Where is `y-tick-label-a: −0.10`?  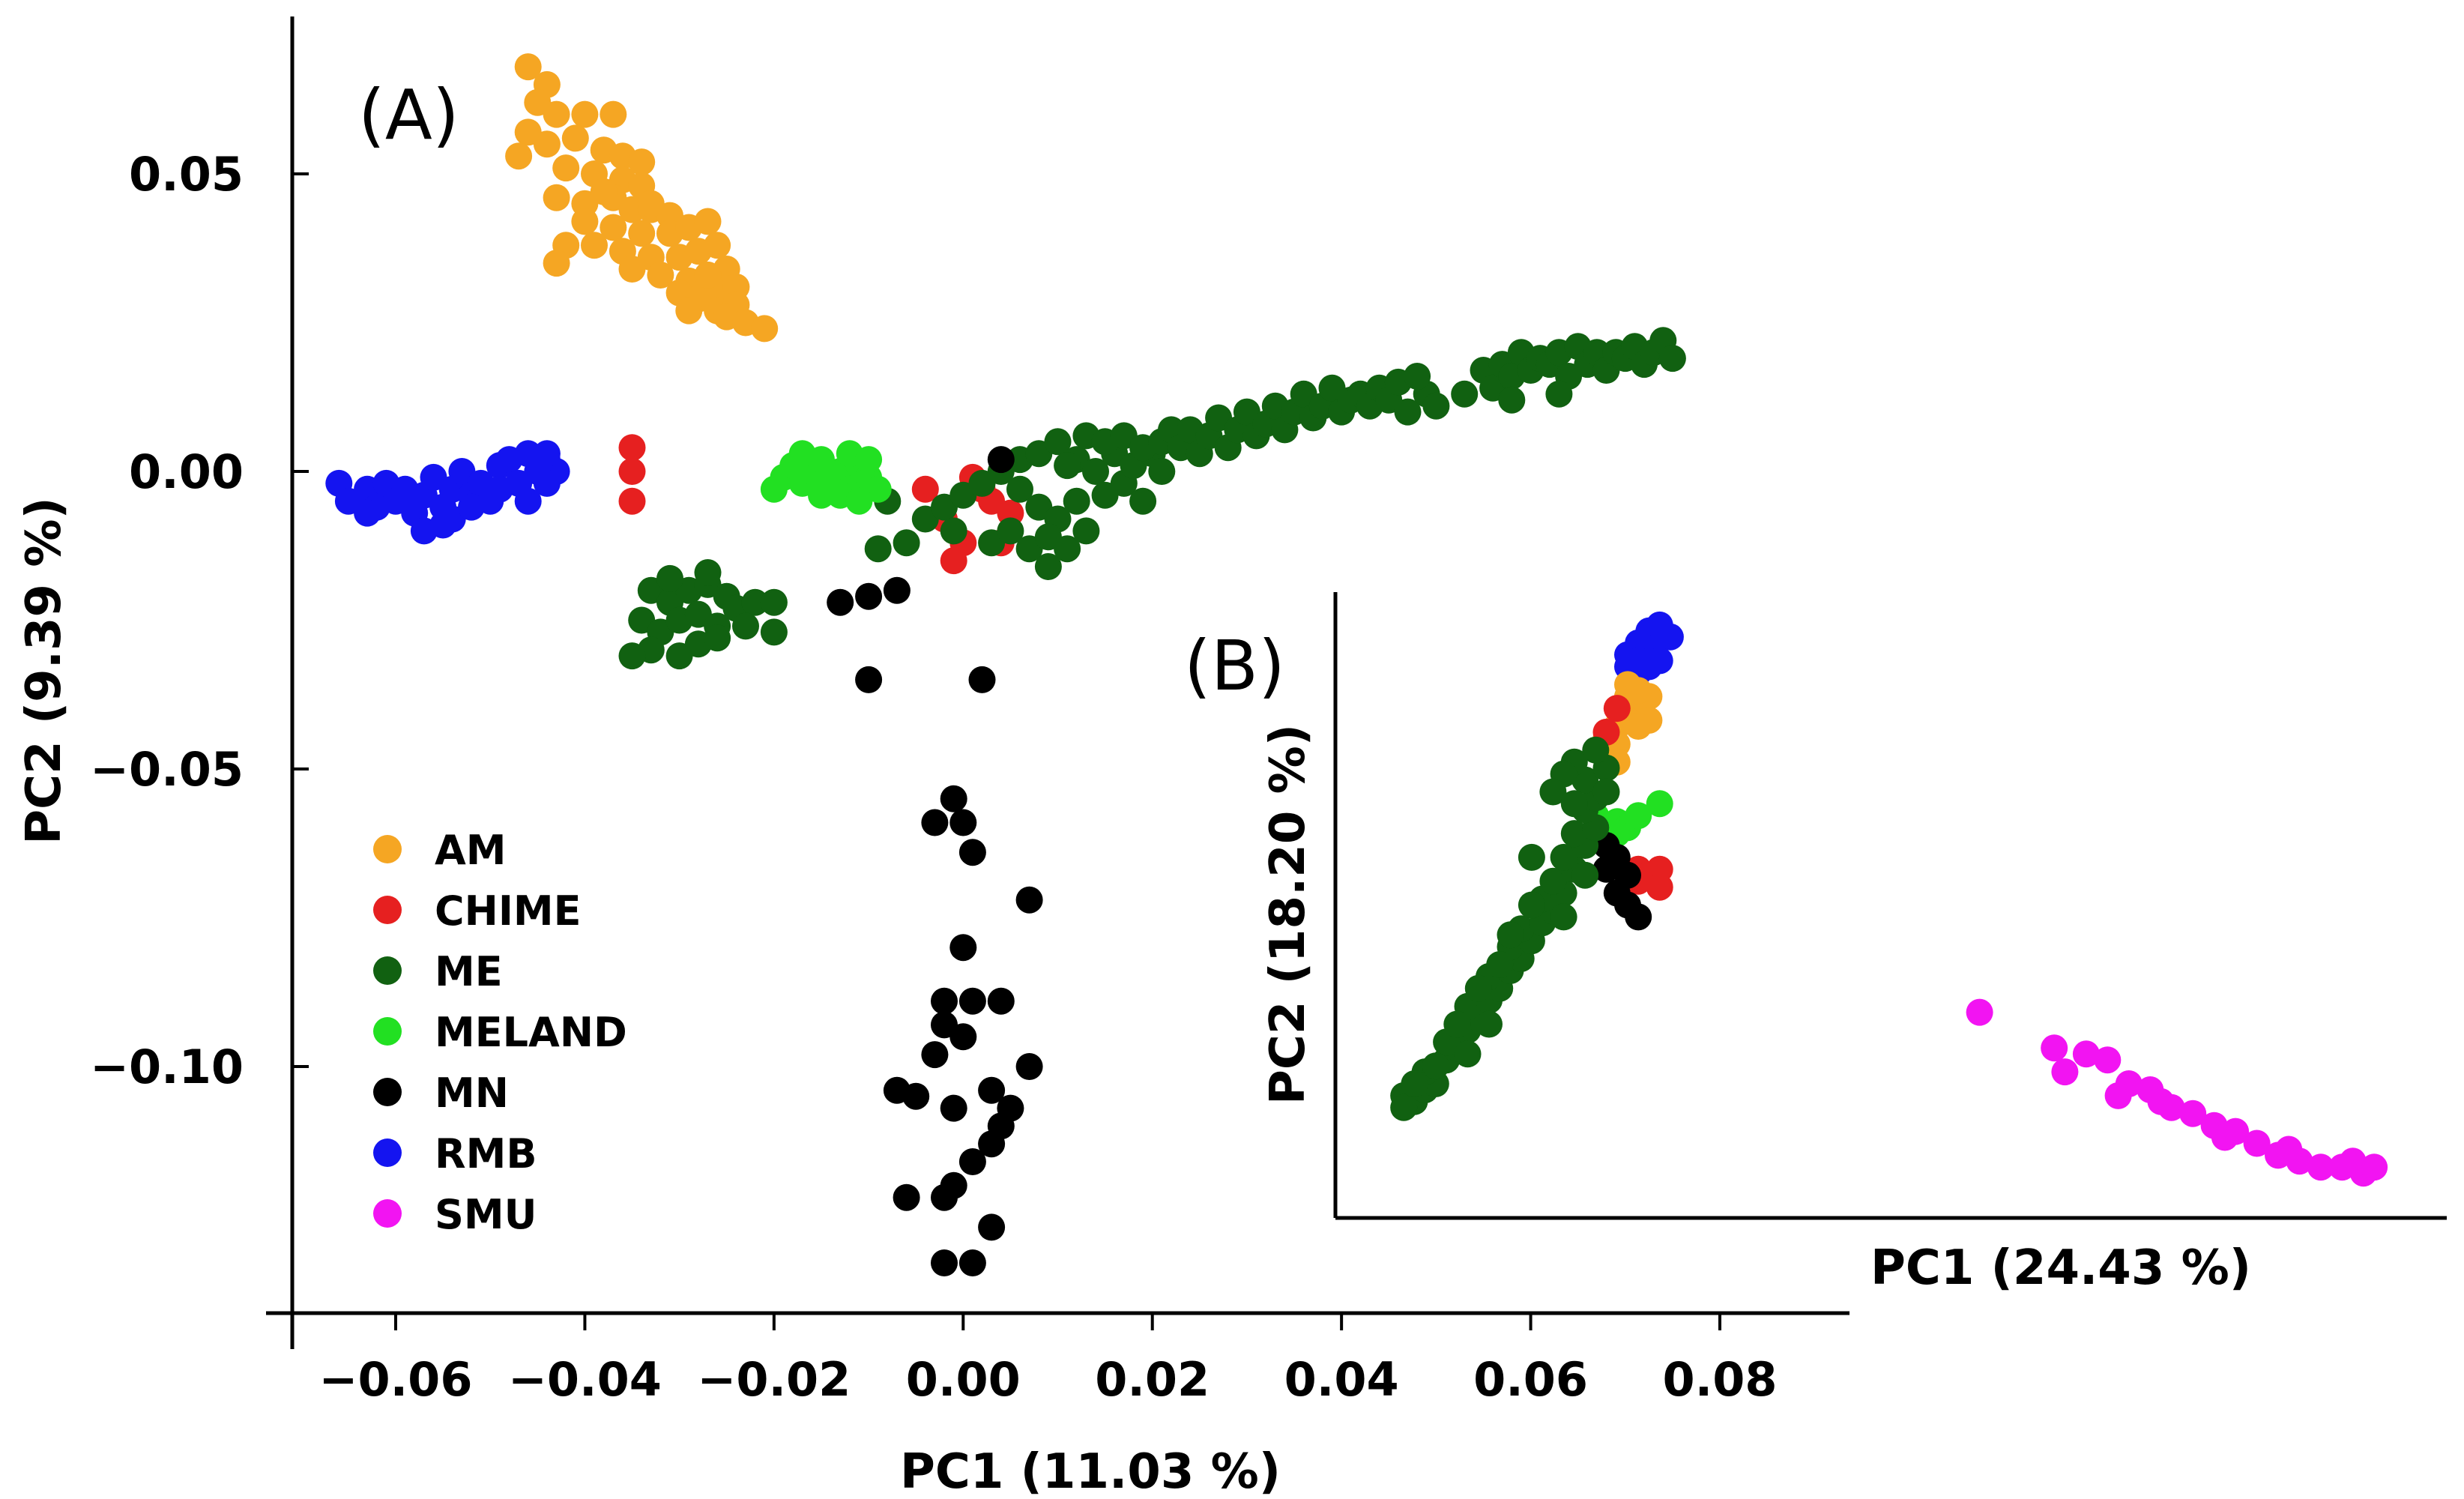
y-tick-label-a: −0.10 is located at coordinates (167, 1067).